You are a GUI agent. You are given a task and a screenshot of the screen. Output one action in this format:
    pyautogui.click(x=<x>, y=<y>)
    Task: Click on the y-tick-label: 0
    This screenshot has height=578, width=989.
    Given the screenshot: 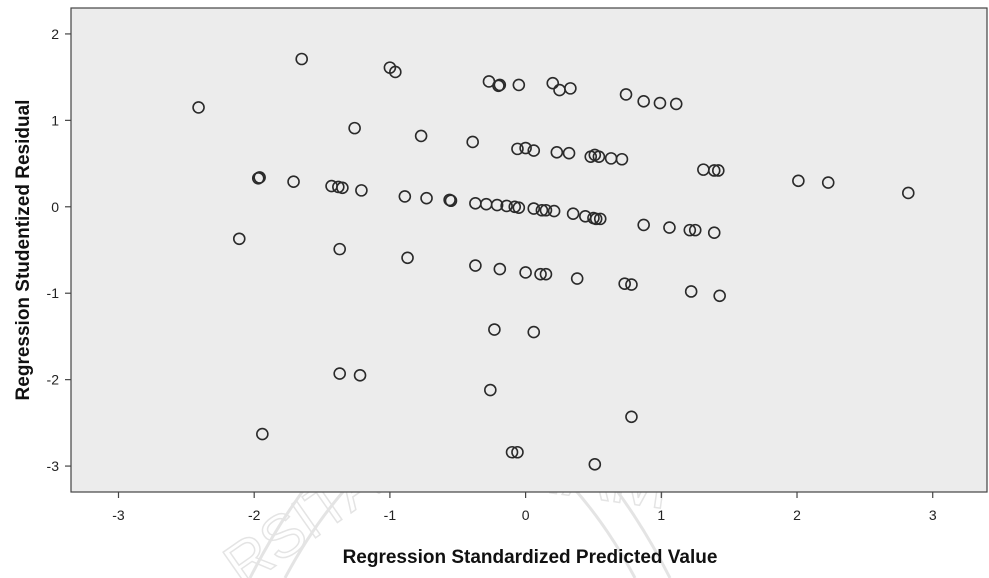 What is the action you would take?
    pyautogui.click(x=55, y=207)
    